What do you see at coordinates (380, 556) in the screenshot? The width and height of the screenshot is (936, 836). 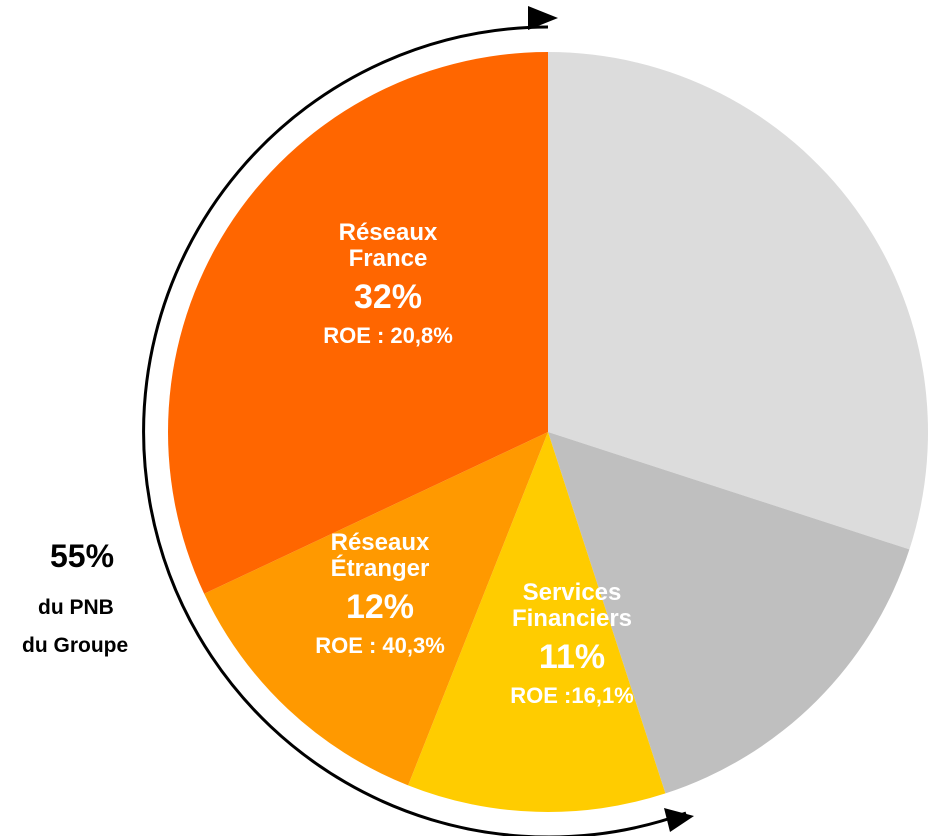 I see `slice-name: Réseaux Étranger` at bounding box center [380, 556].